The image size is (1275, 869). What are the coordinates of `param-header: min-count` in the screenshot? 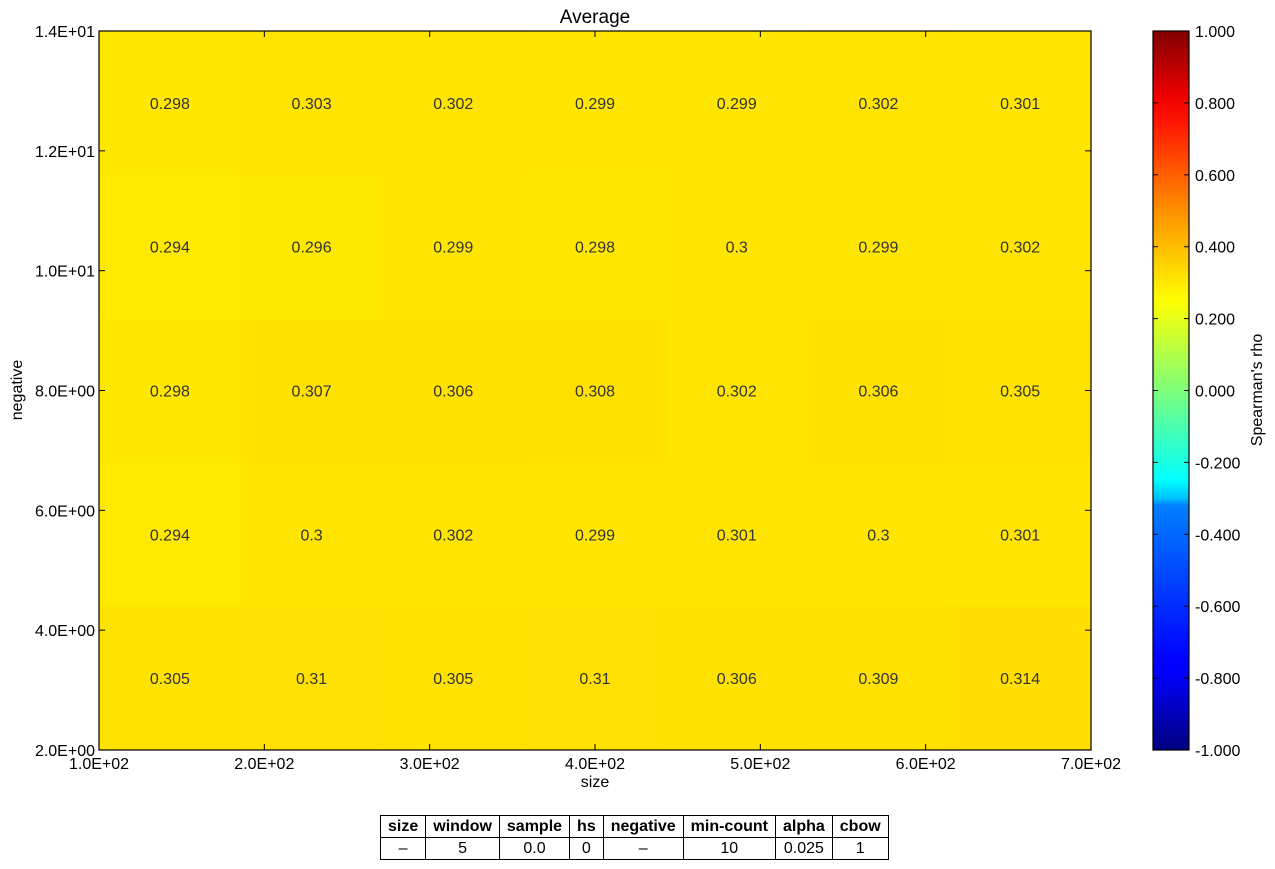 It's located at (729, 826).